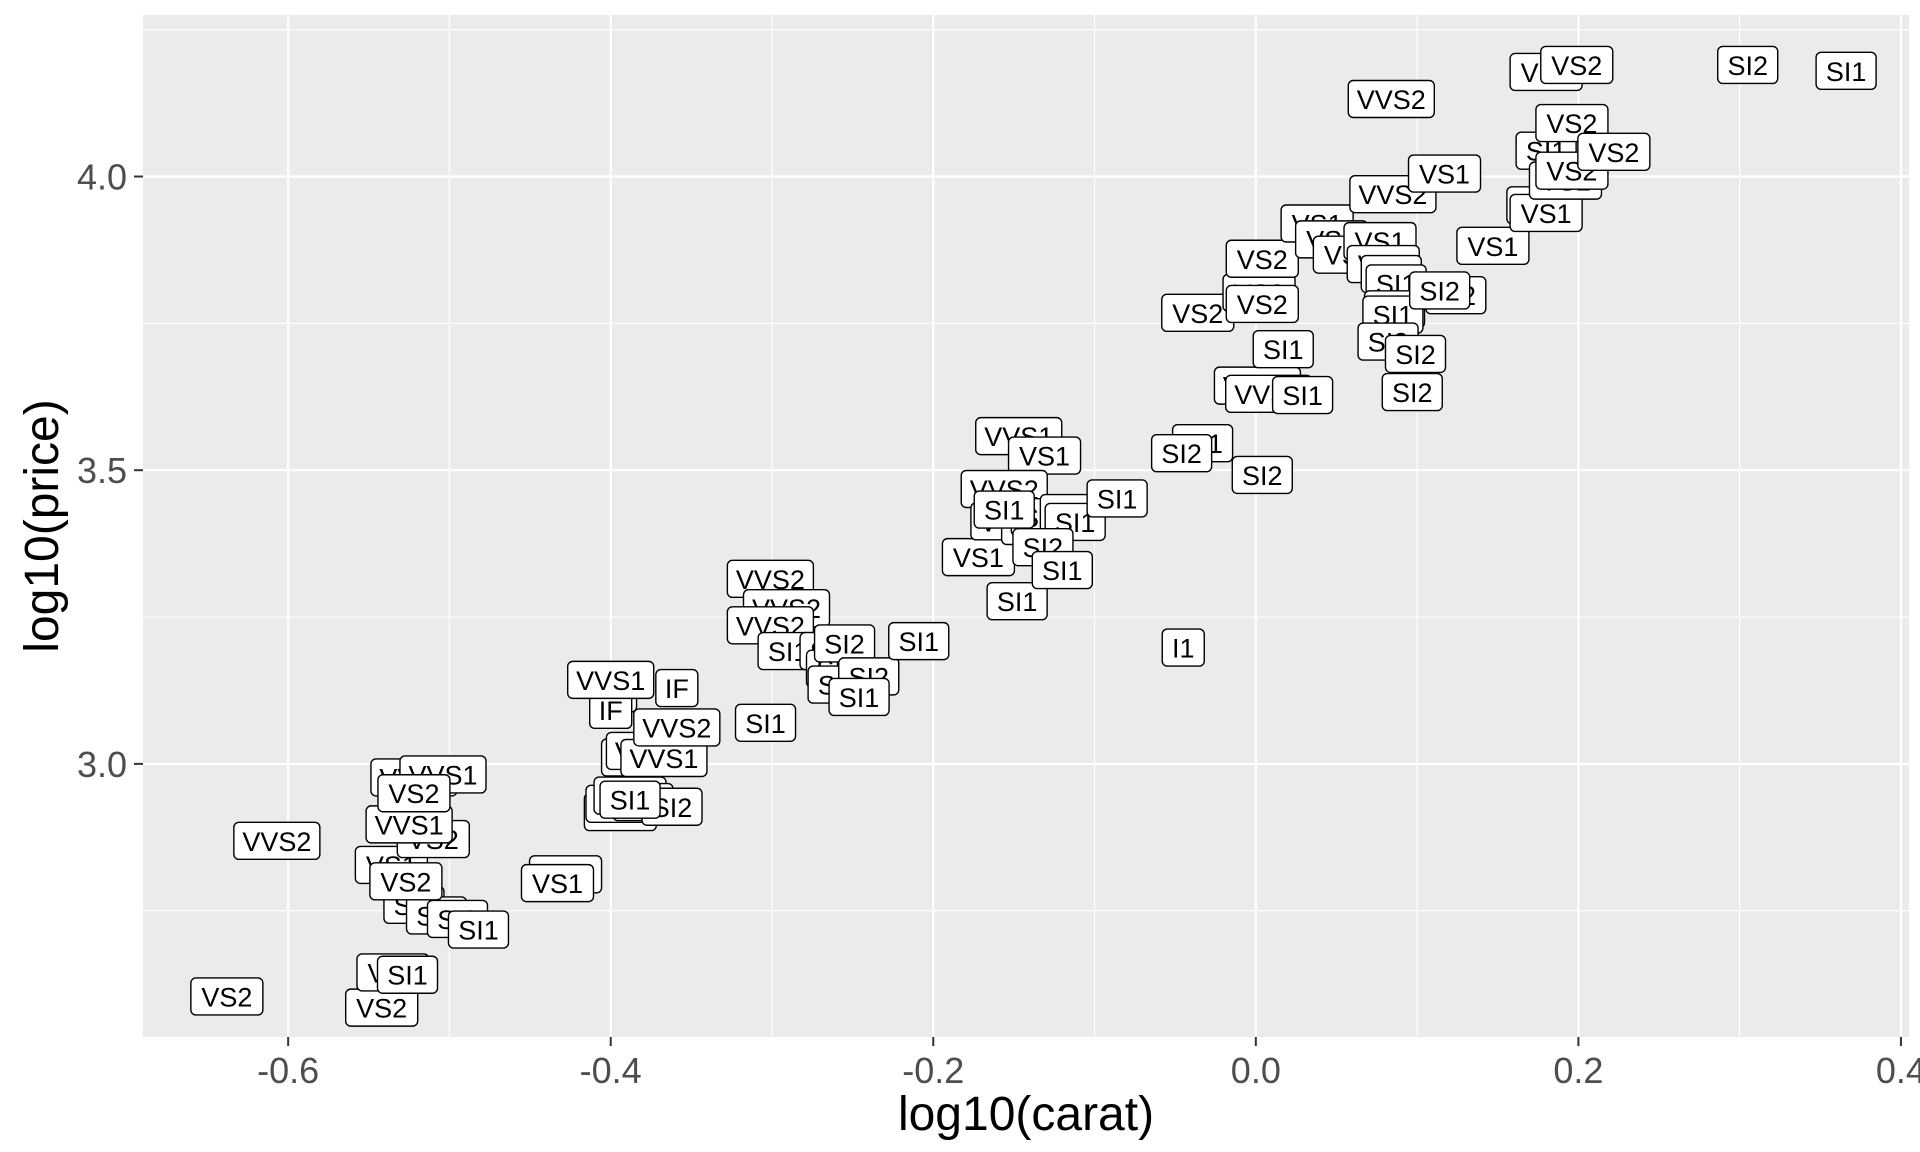 The width and height of the screenshot is (1920, 1152). Describe the element at coordinates (1898, 1070) in the screenshot. I see `x-tick-label: 0.4` at that location.